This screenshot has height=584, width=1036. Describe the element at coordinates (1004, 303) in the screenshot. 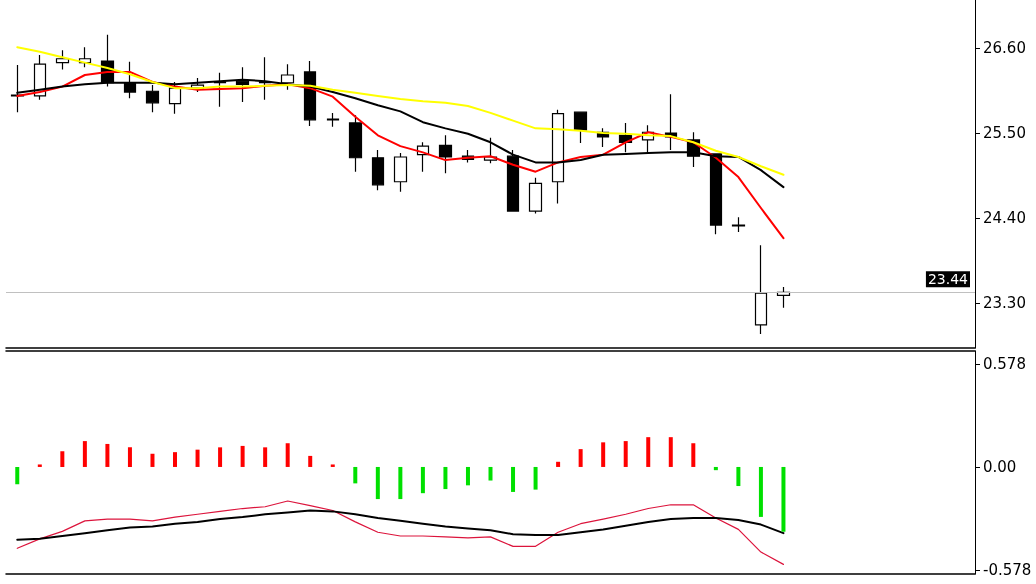

I see `y-tick-label: 23.30` at that location.